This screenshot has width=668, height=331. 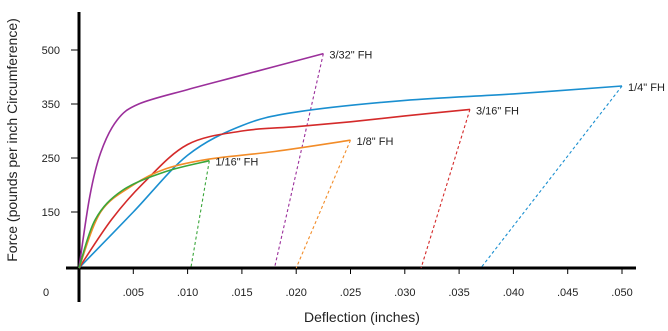 What do you see at coordinates (12, 140) in the screenshot?
I see `y-axis-title: Force (pounds per inch Circumference)` at bounding box center [12, 140].